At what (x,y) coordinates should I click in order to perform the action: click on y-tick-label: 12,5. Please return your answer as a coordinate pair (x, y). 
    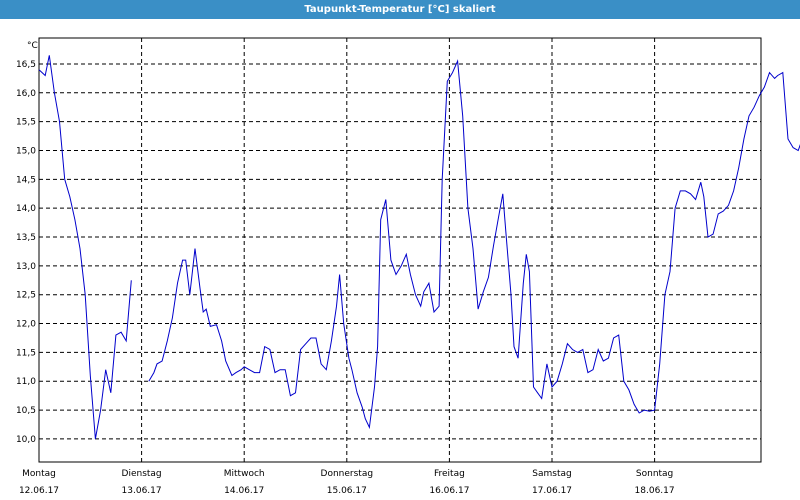
    Looking at the image, I should click on (26, 296).